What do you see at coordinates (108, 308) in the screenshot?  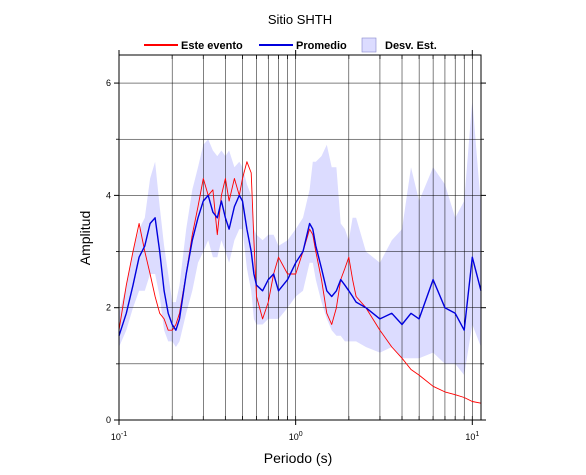 I see `y-tick-label: 2` at bounding box center [108, 308].